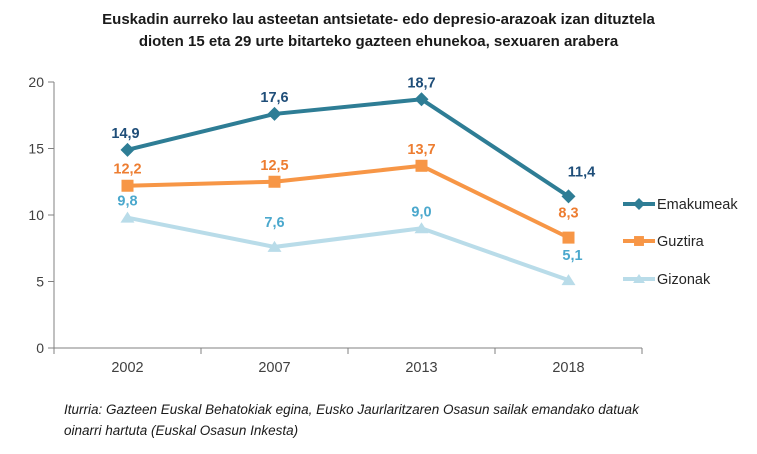 The image size is (757, 454). What do you see at coordinates (639, 241) in the screenshot?
I see `legend-marker-guztira` at bounding box center [639, 241].